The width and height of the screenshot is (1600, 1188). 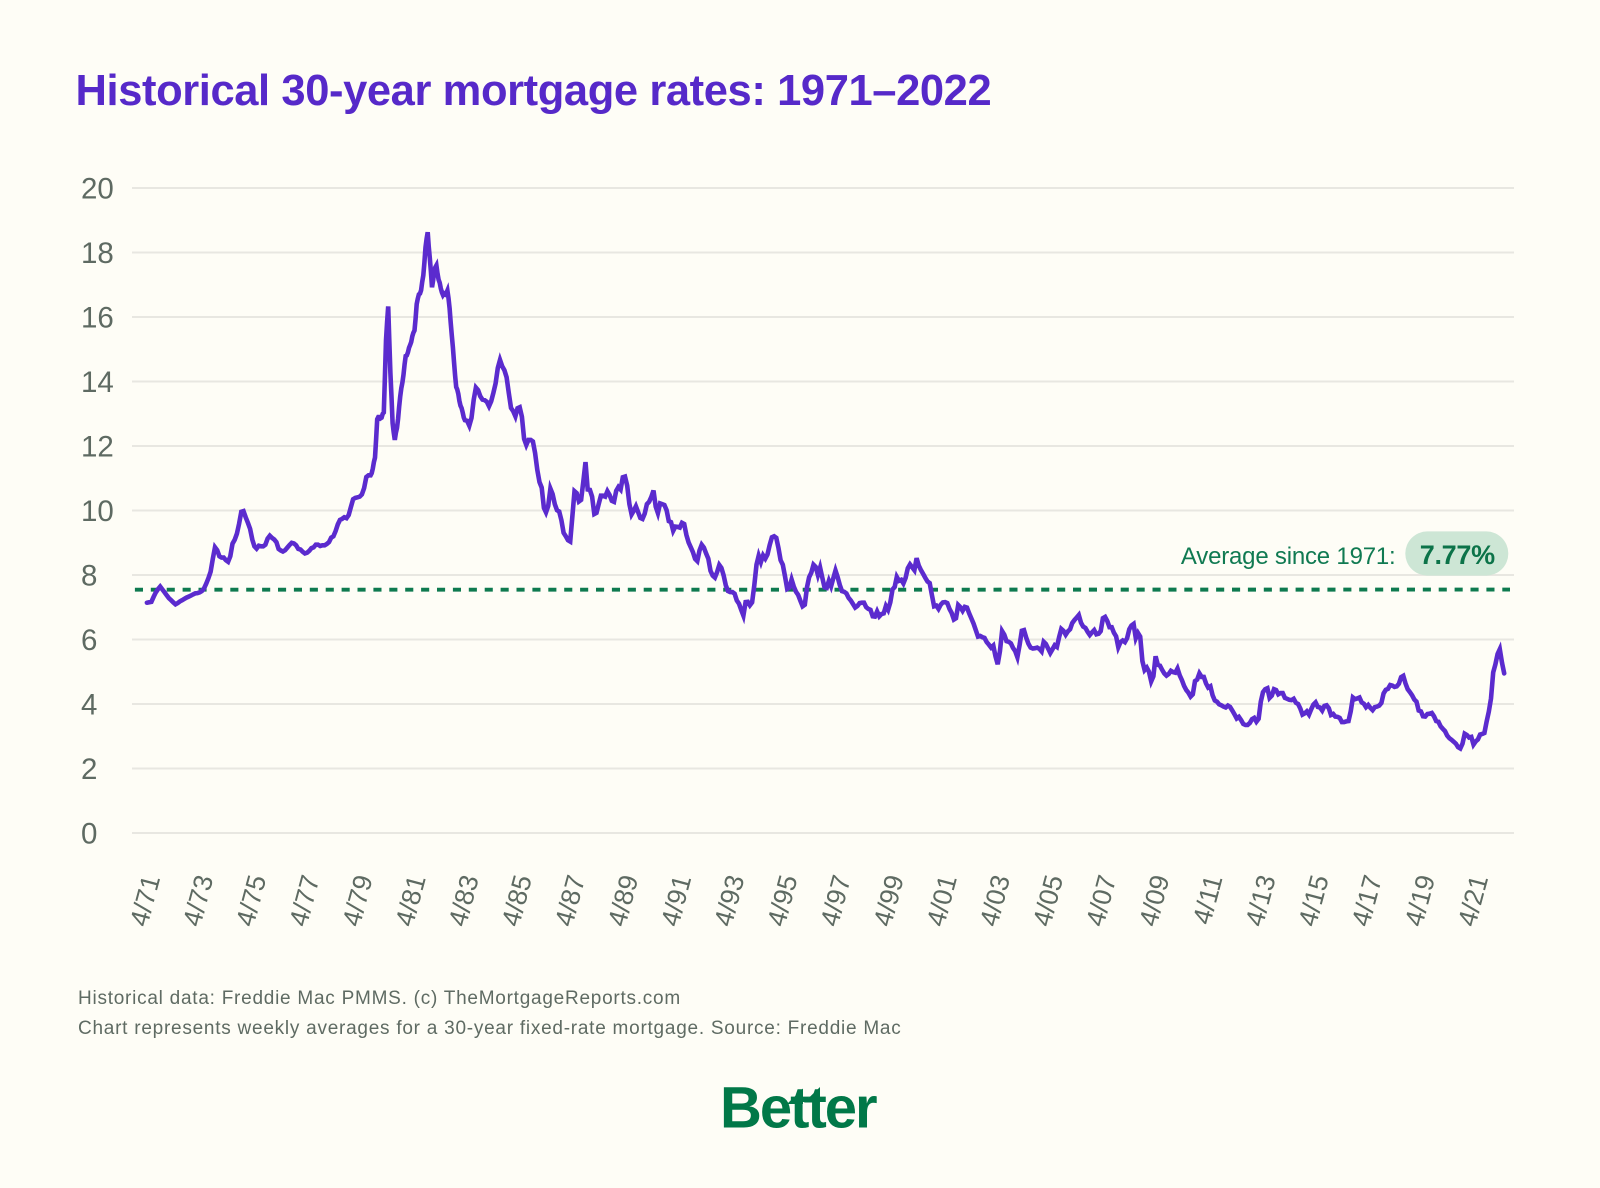 I want to click on svg-text: 4/21, so click(x=1473, y=901).